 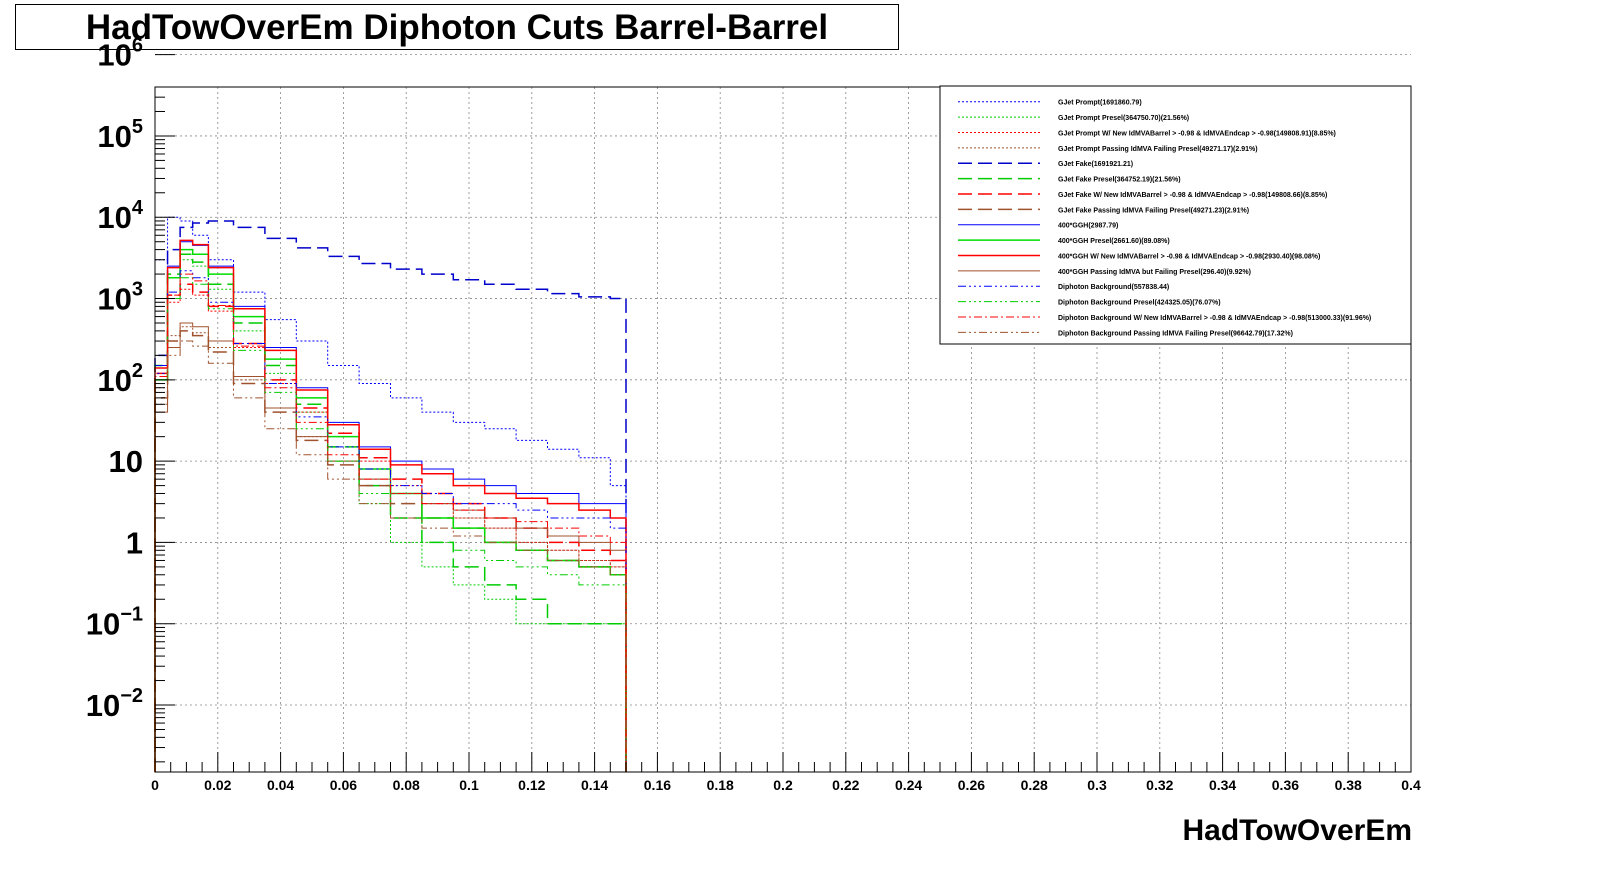 I want to click on legend-entry: Diphoton Background(557838.44), so click(x=1113, y=287).